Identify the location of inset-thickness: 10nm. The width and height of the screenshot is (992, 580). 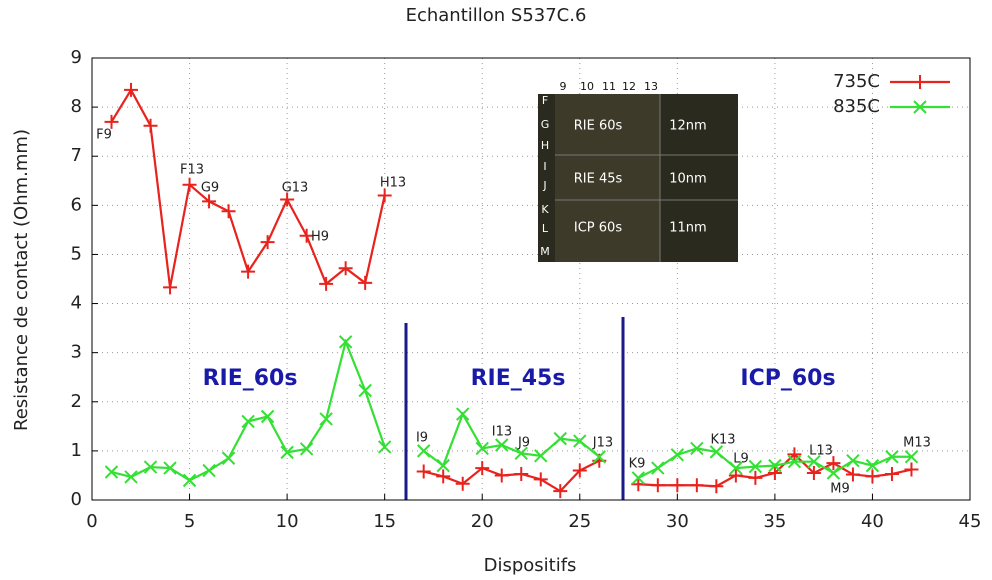
(687, 179).